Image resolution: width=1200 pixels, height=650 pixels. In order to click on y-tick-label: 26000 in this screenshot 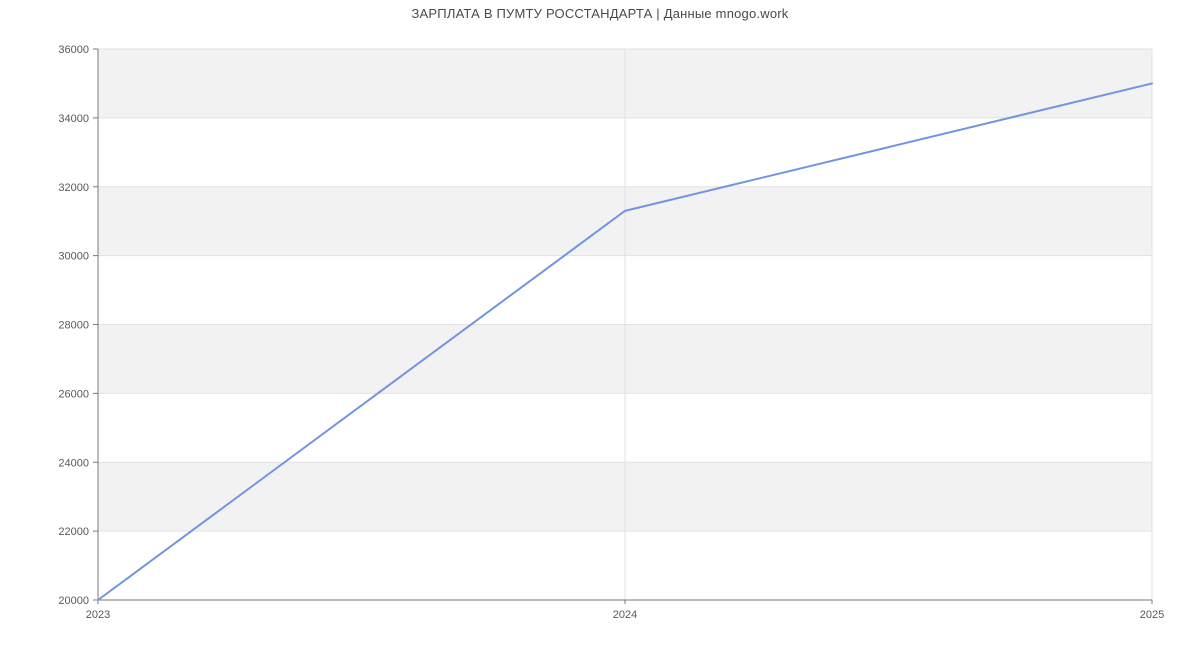, I will do `click(73, 394)`.